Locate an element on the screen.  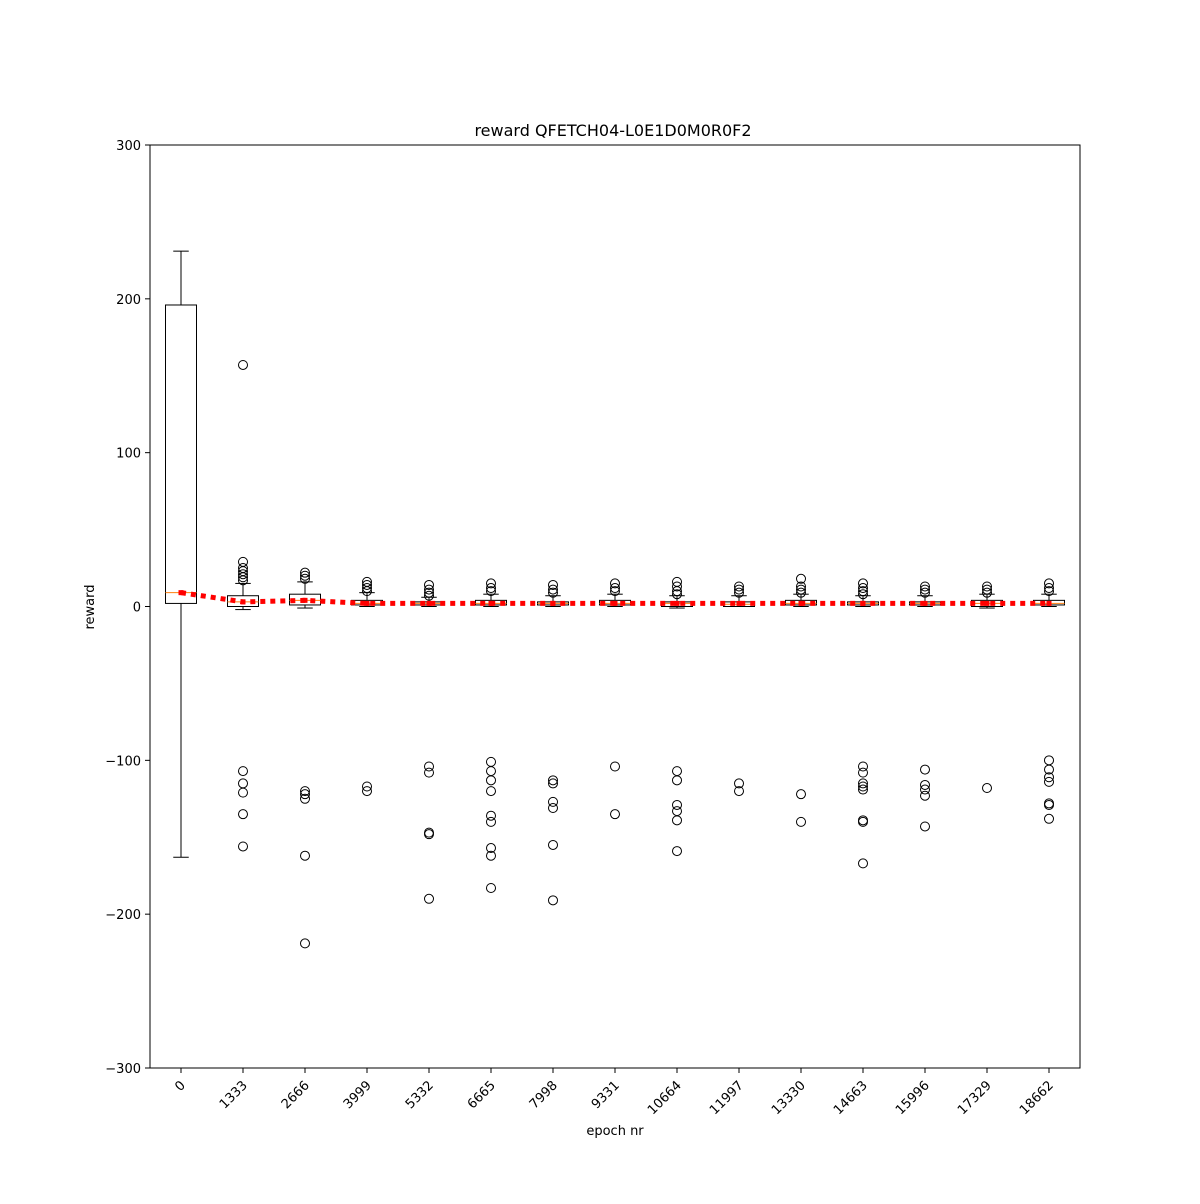
y-tick-label: 200 is located at coordinates (128, 300).